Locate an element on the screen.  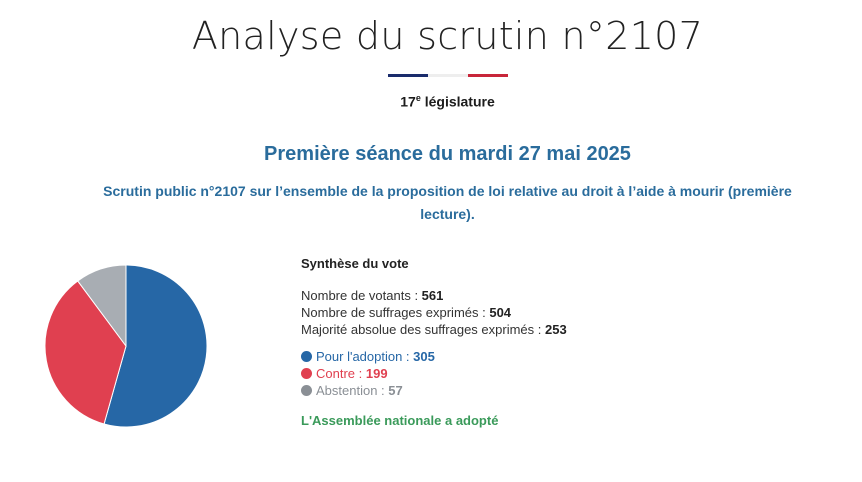
pie-slice-abstention is located at coordinates (102, 306).